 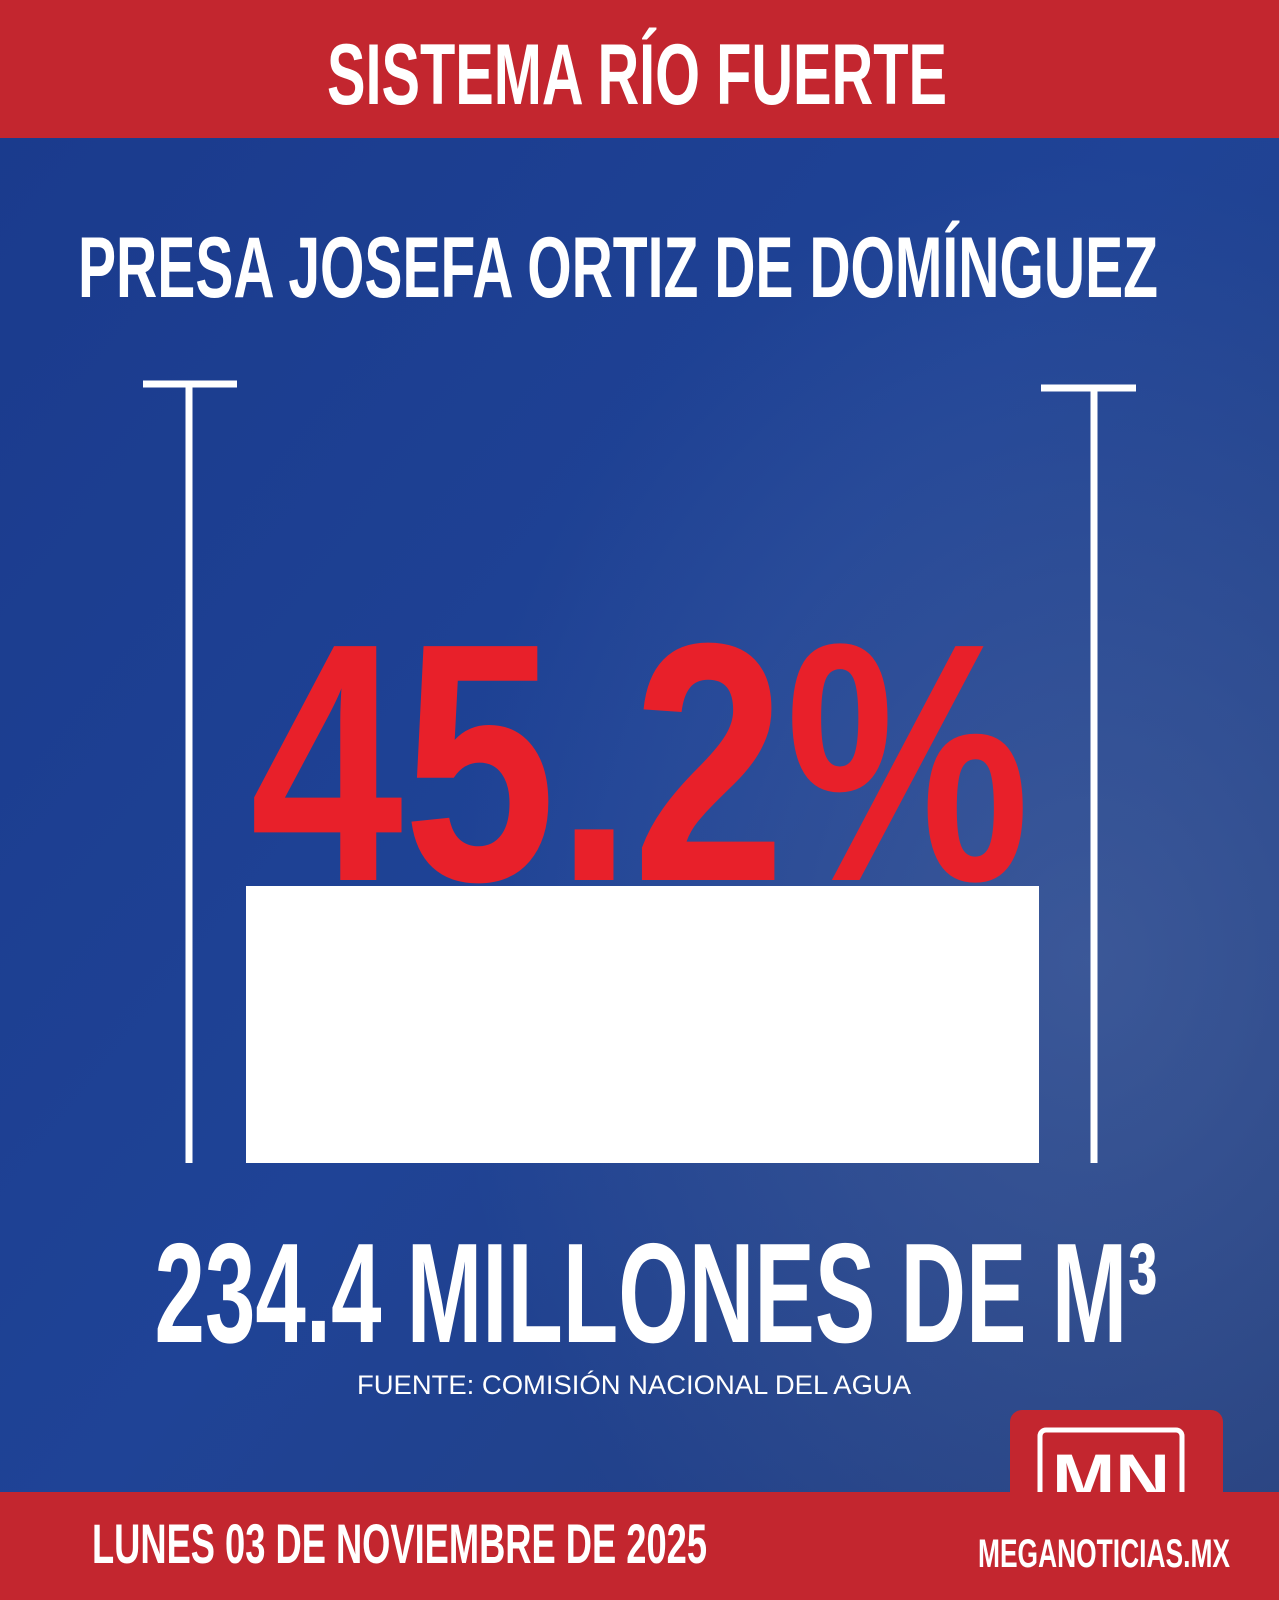 I want to click on header-title: SISTEMA RÍO FUERTE, so click(x=637, y=75).